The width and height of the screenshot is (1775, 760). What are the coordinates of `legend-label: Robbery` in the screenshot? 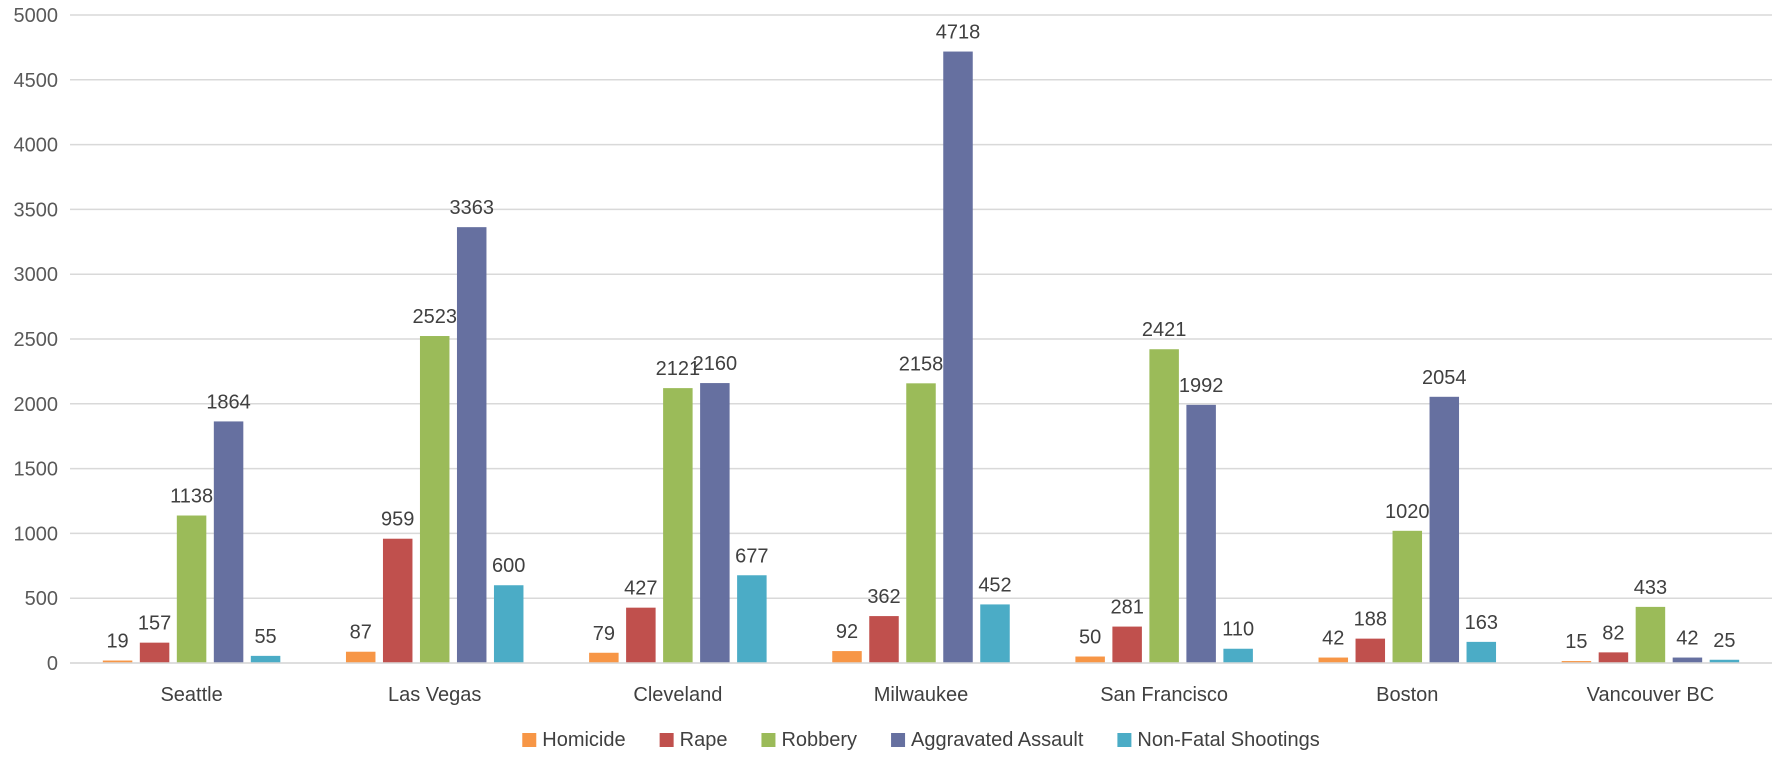 It's located at (819, 740).